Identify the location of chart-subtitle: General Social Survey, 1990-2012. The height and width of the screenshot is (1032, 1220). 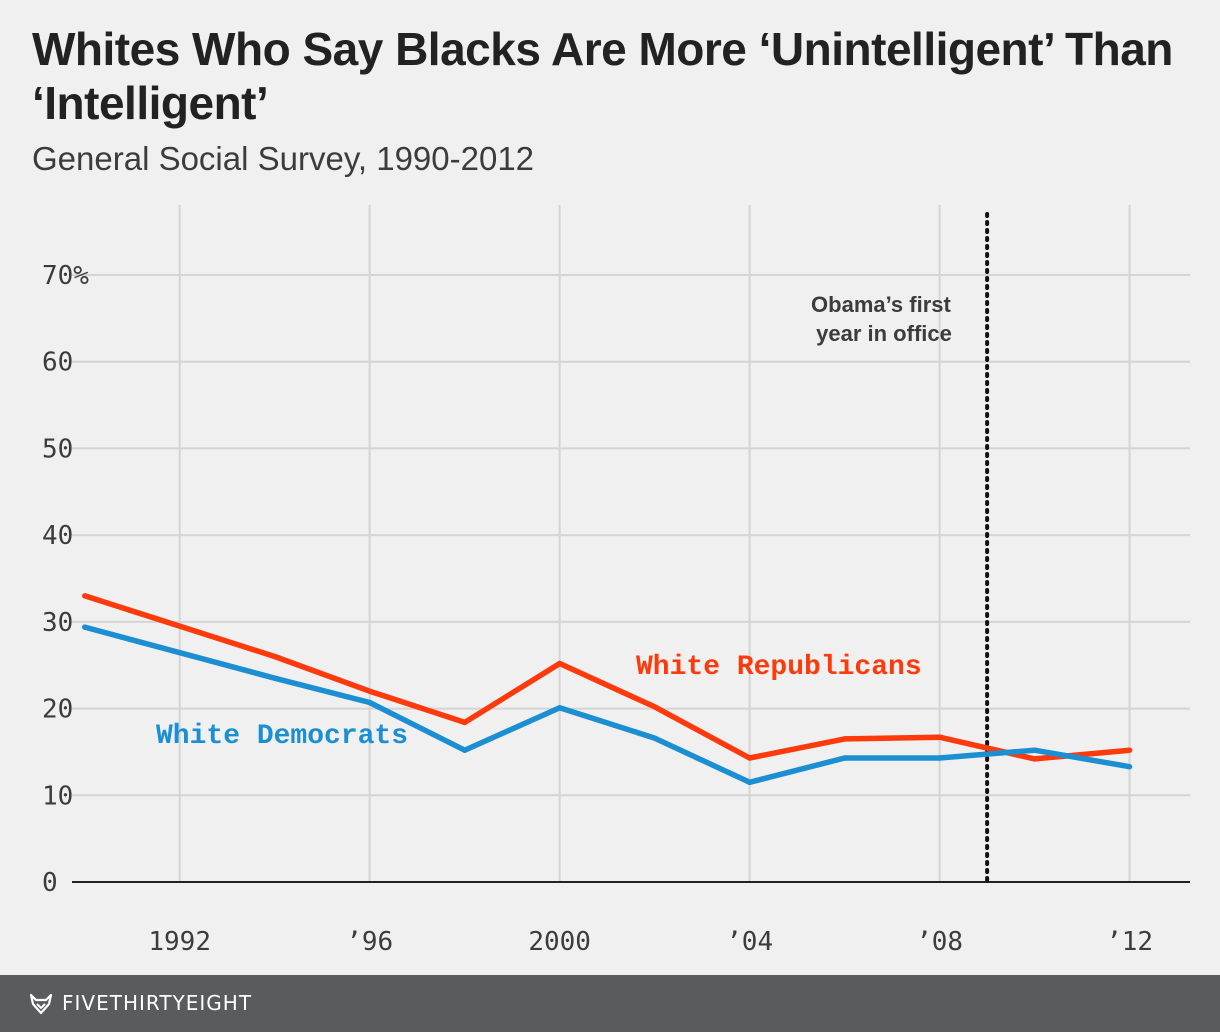
(283, 158).